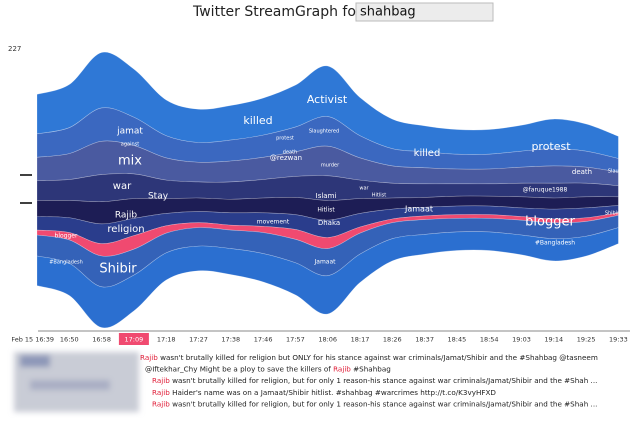 The image size is (640, 422). Describe the element at coordinates (277, 12) in the screenshot. I see `title: Twitter StreamGraph for` at that location.